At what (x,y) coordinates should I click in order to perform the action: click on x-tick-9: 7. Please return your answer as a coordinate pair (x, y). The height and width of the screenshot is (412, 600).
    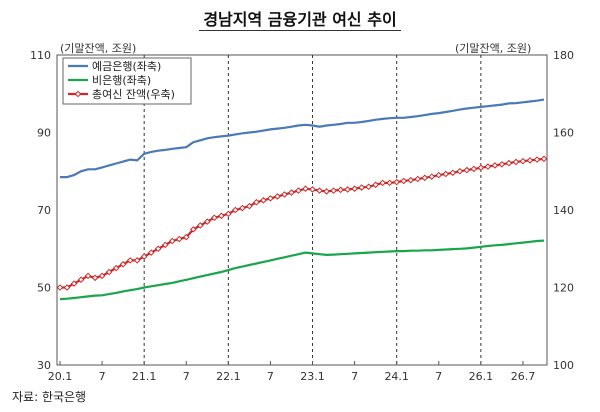
    Looking at the image, I should click on (438, 376).